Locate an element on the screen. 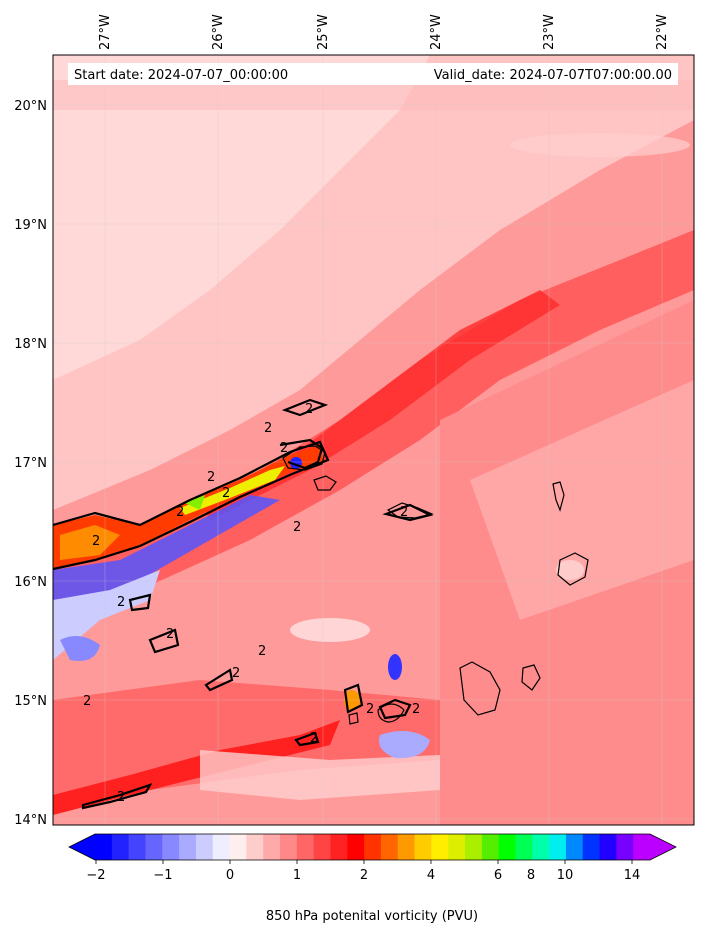 The width and height of the screenshot is (703, 935). island-brava is located at coordinates (353, 718).